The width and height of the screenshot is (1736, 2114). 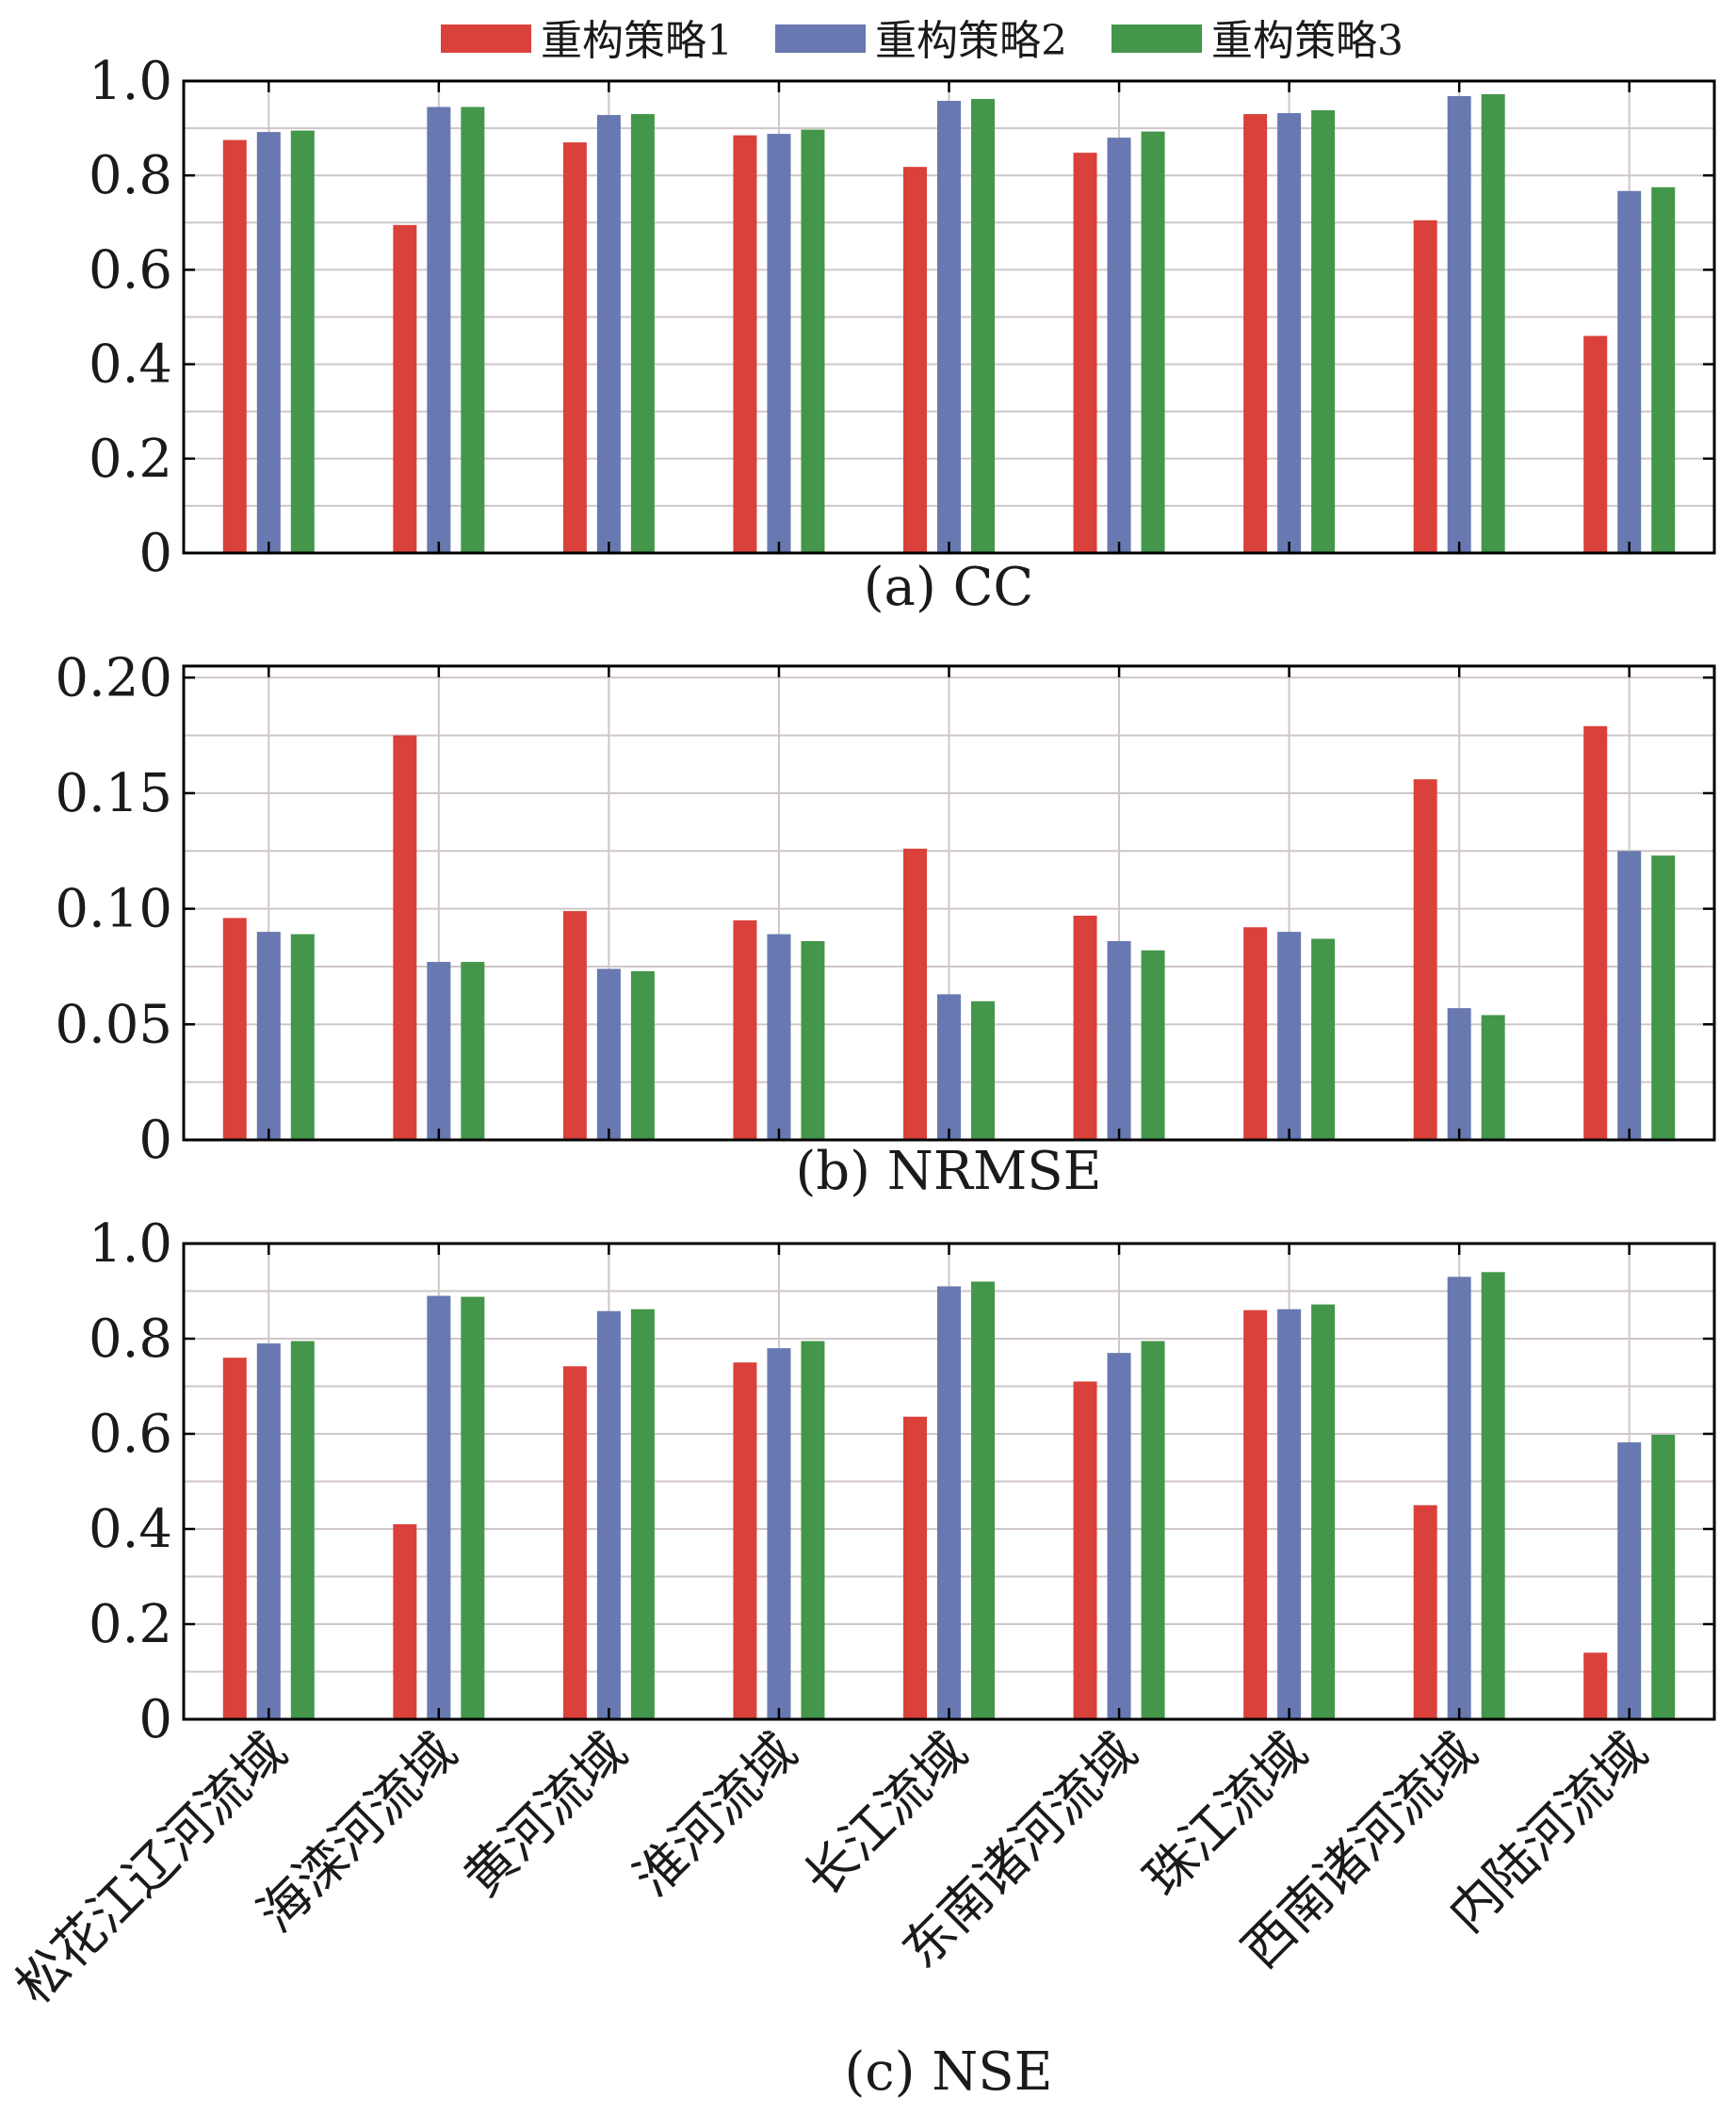 I want to click on x-category-label: 松花江辽河流域, so click(x=152, y=1869).